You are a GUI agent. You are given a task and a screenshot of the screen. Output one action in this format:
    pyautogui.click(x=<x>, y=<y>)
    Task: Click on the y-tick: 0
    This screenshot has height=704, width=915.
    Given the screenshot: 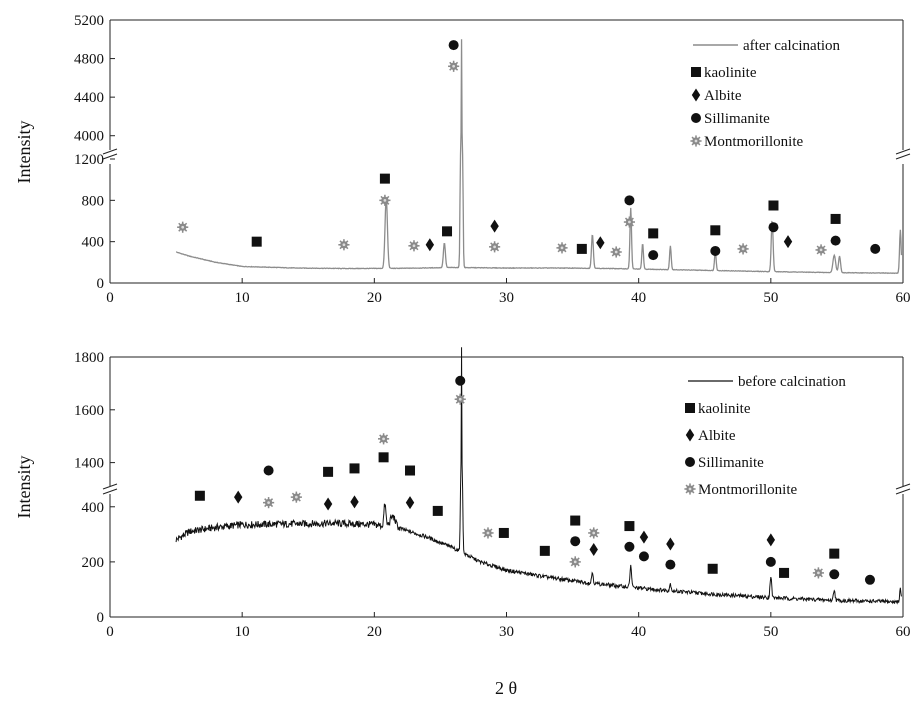 What is the action you would take?
    pyautogui.click(x=106, y=618)
    